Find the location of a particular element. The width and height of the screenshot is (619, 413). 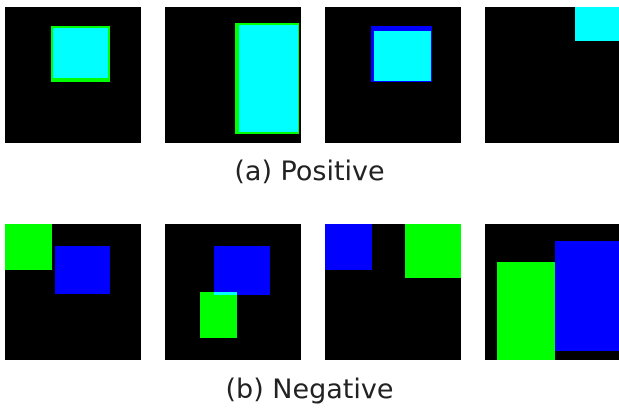

cyan-rectangle is located at coordinates (268, 78).